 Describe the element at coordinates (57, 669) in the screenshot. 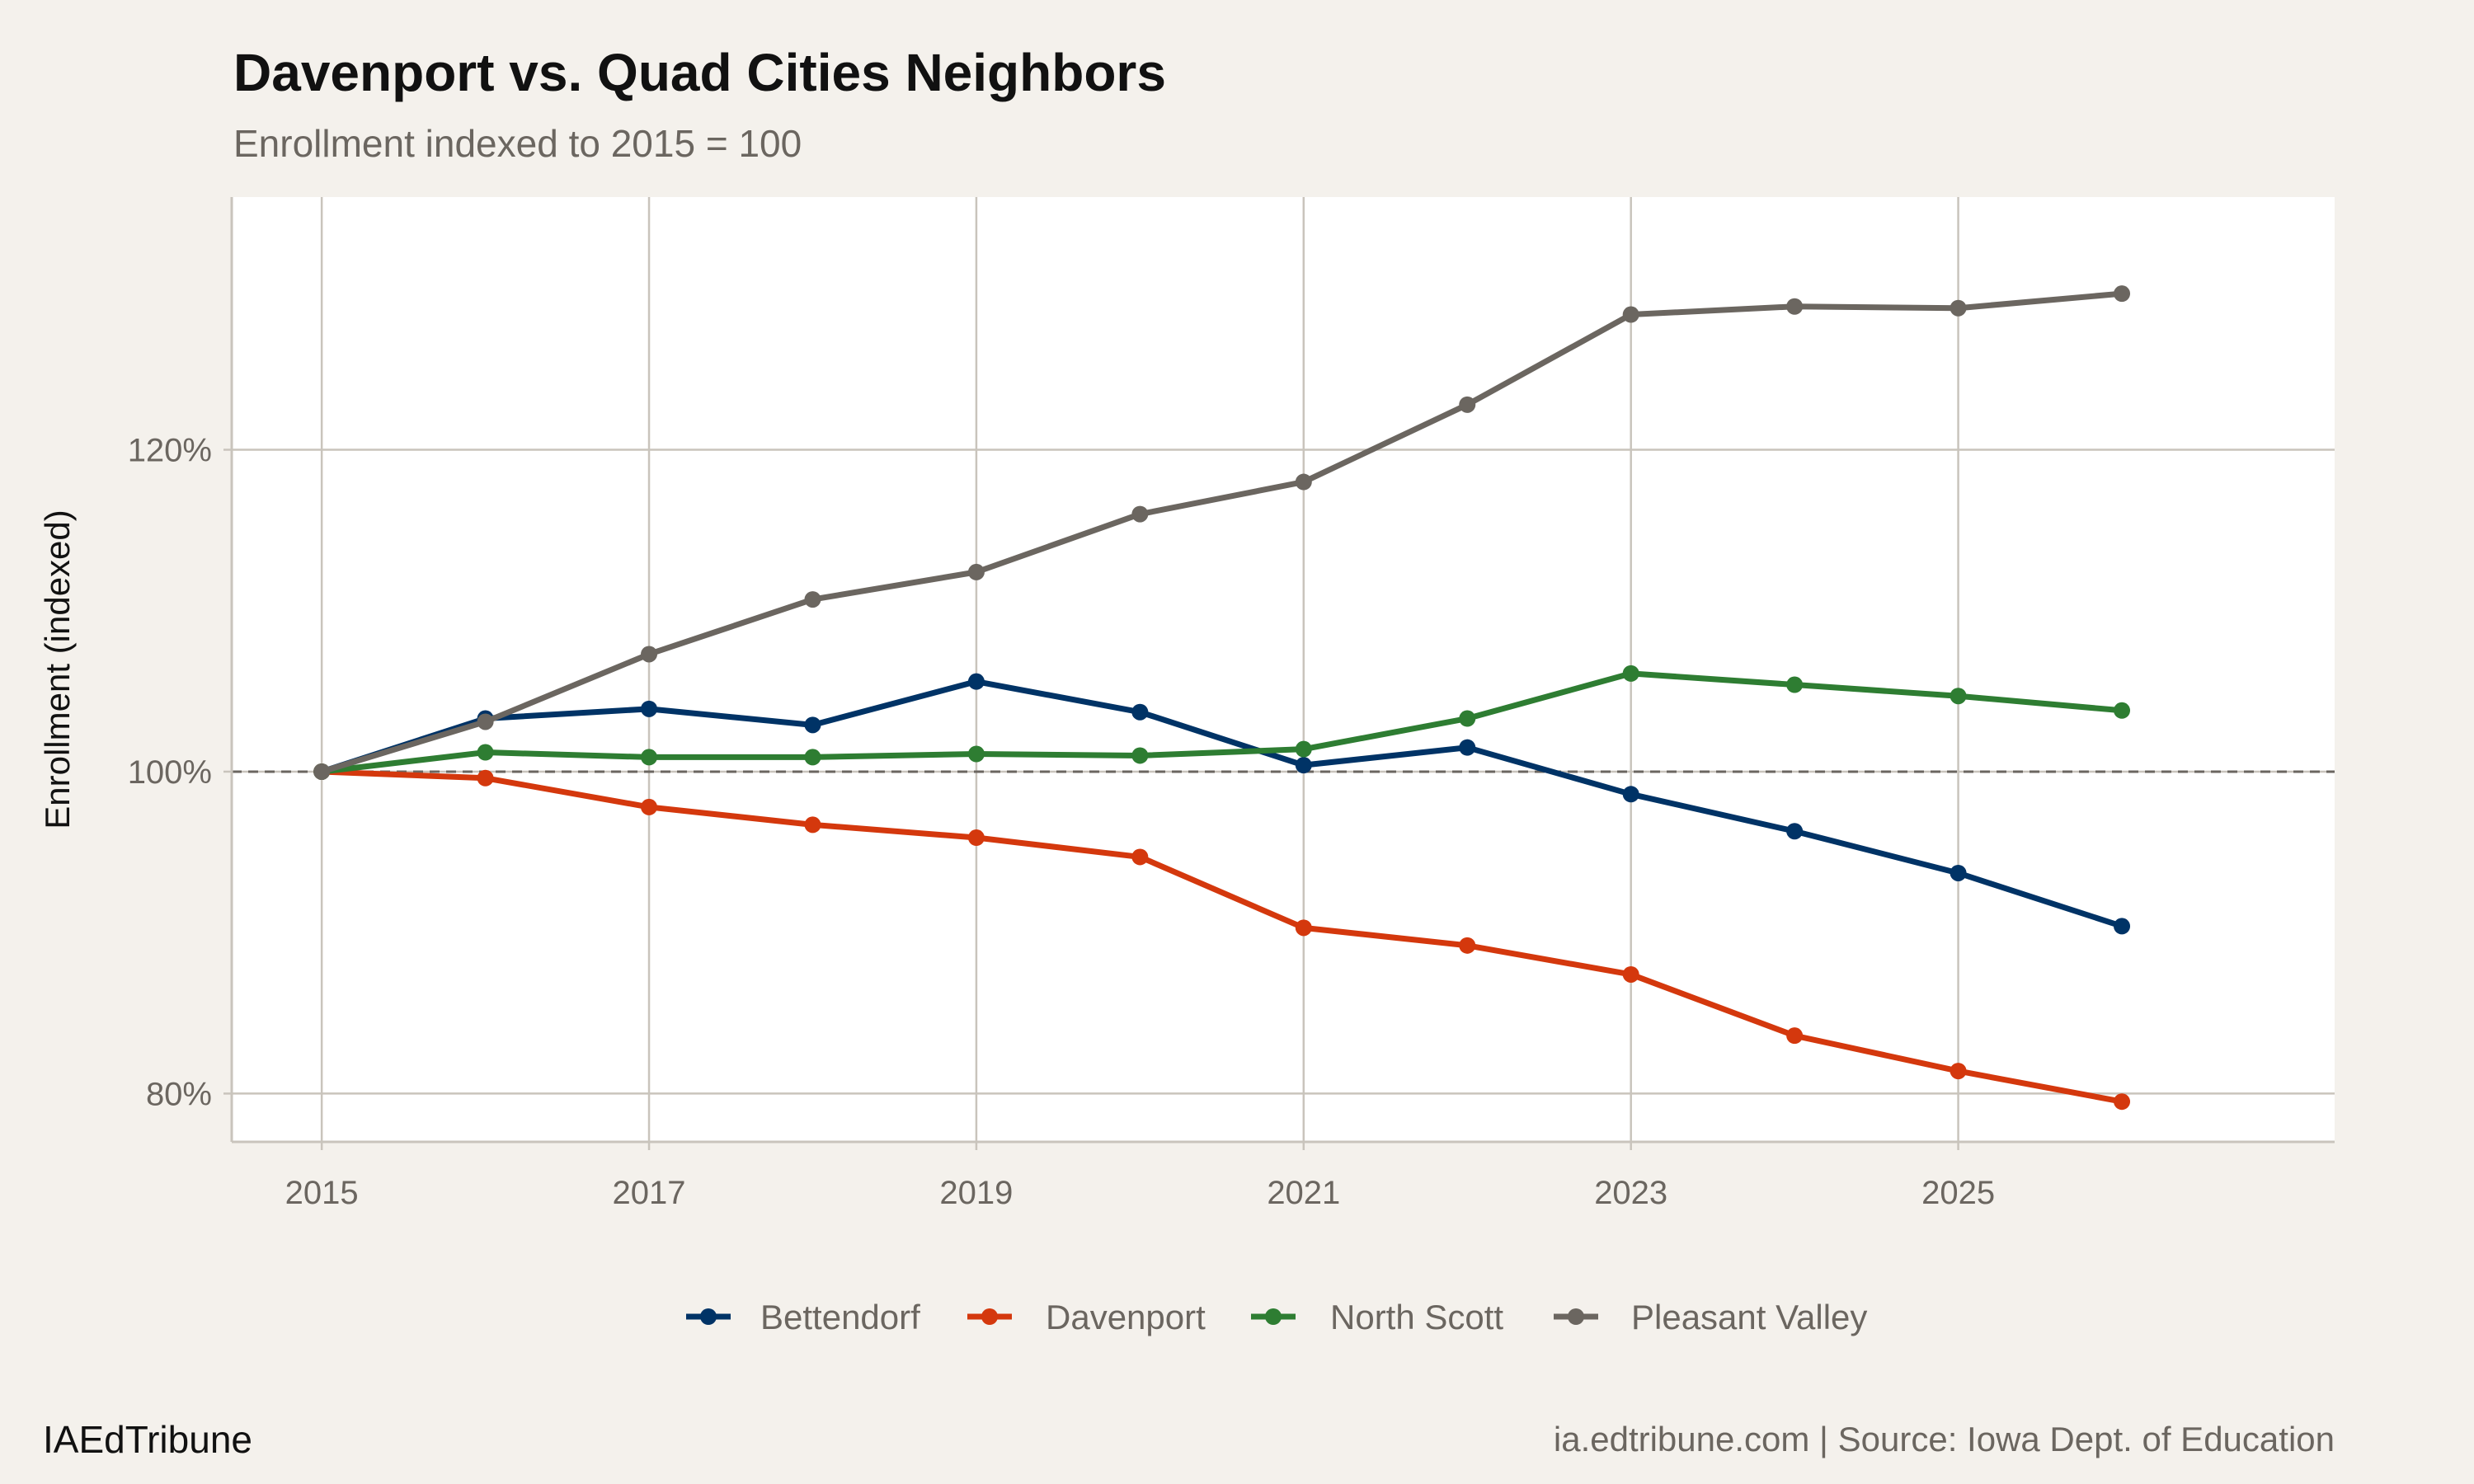

I see `y-axis-title: Enrollment (indexed)` at that location.